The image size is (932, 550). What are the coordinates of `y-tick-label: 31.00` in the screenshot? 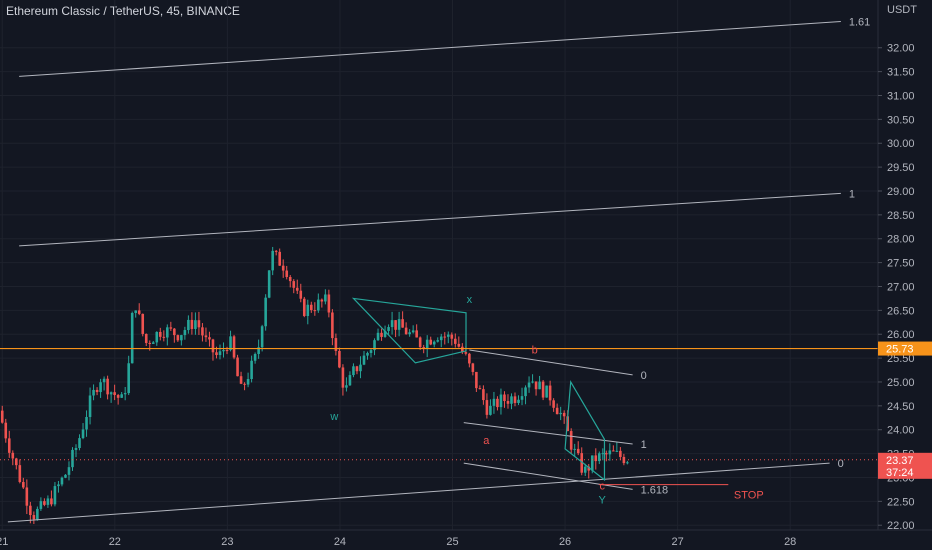 It's located at (901, 96).